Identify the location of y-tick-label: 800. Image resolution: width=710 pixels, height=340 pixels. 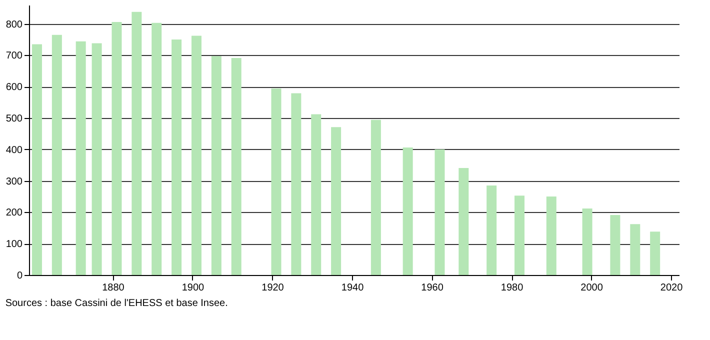
(14, 24).